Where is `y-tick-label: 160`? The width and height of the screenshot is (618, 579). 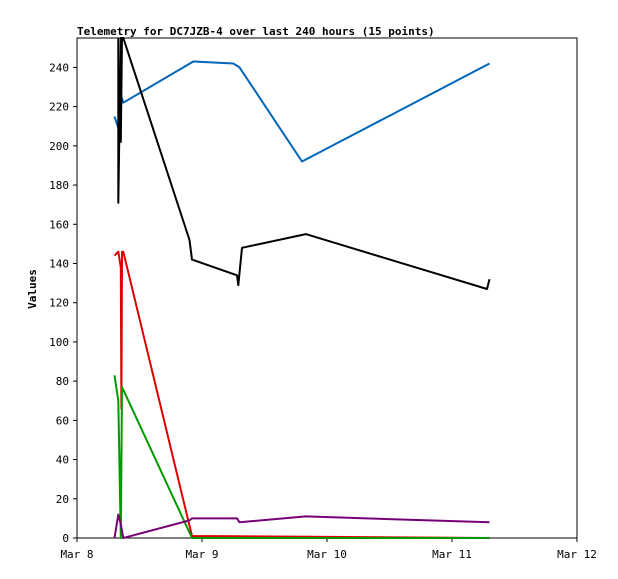
y-tick-label: 160 is located at coordinates (59, 224).